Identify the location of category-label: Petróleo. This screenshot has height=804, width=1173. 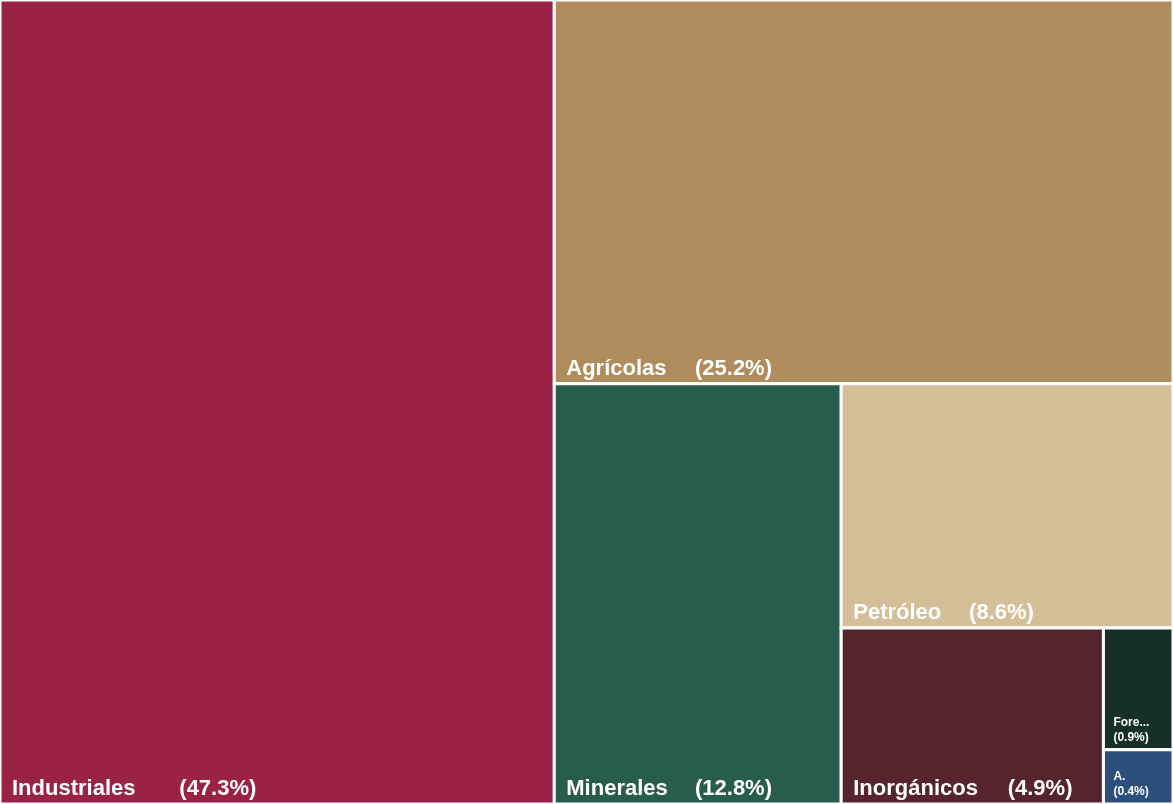
(897, 611).